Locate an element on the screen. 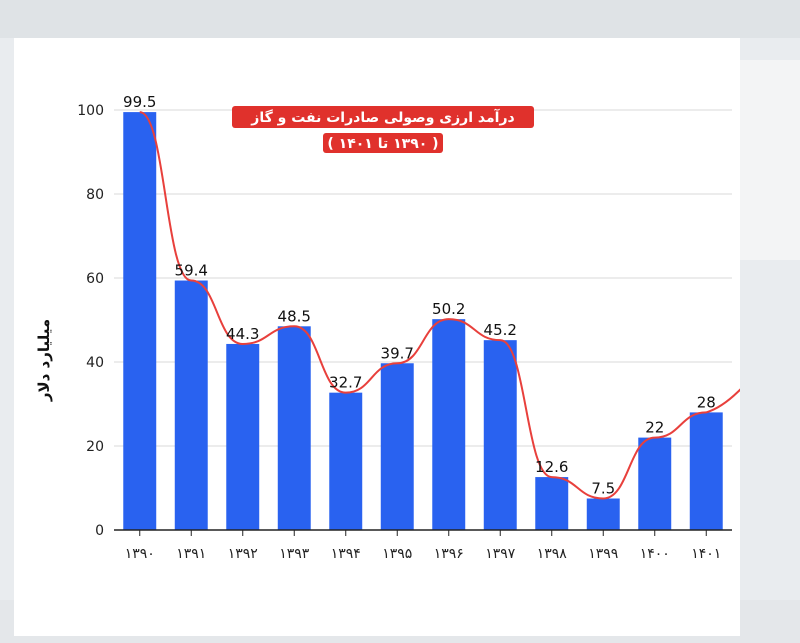 Image resolution: width=800 pixels, height=643 pixels. x-tick-label: ۱۳۹۲ is located at coordinates (243, 554).